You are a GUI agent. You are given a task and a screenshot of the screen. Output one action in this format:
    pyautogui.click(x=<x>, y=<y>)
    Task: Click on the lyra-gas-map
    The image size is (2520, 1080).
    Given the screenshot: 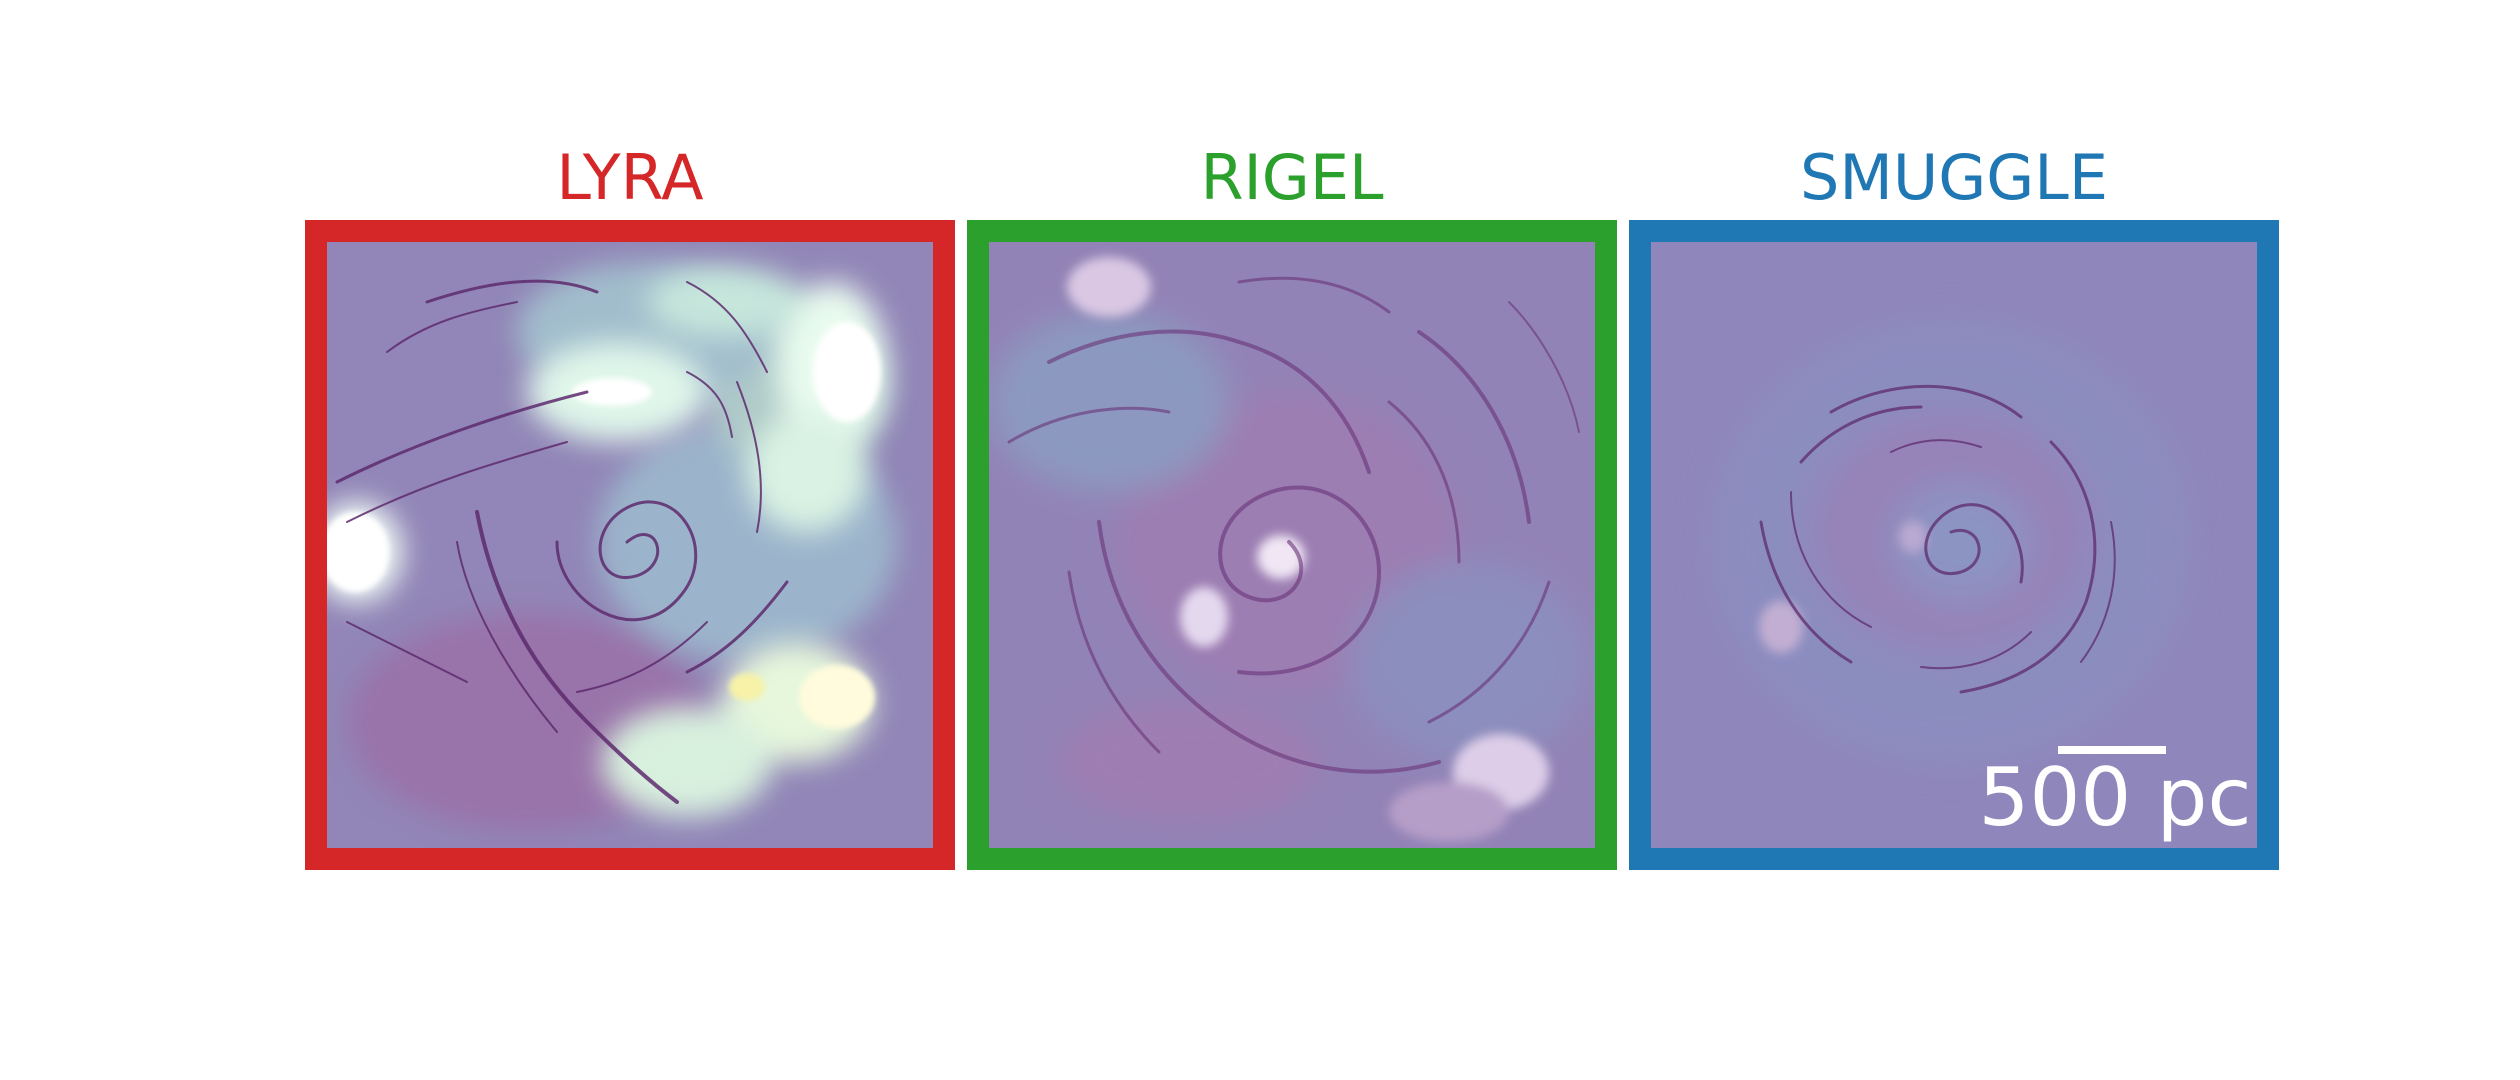 What is the action you would take?
    pyautogui.click(x=630, y=545)
    